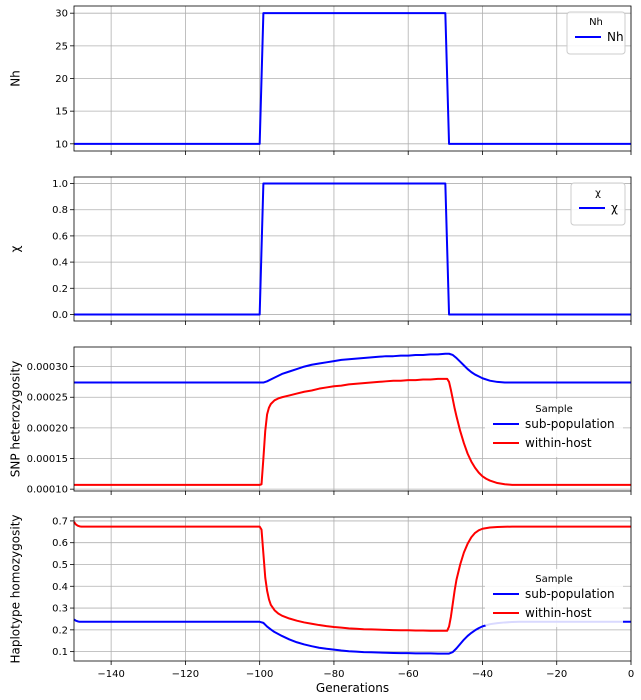 This screenshot has width=641, height=700. Describe the element at coordinates (60, 652) in the screenshot. I see `y-tick-label: 0.1` at that location.